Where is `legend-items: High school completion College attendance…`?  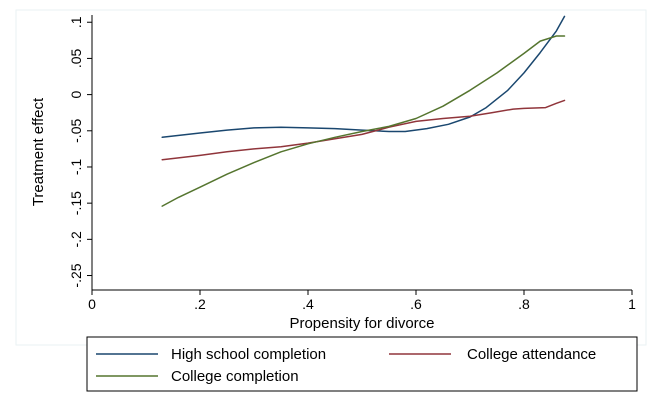
legend-items: High school completion College attendance… is located at coordinates (346, 365).